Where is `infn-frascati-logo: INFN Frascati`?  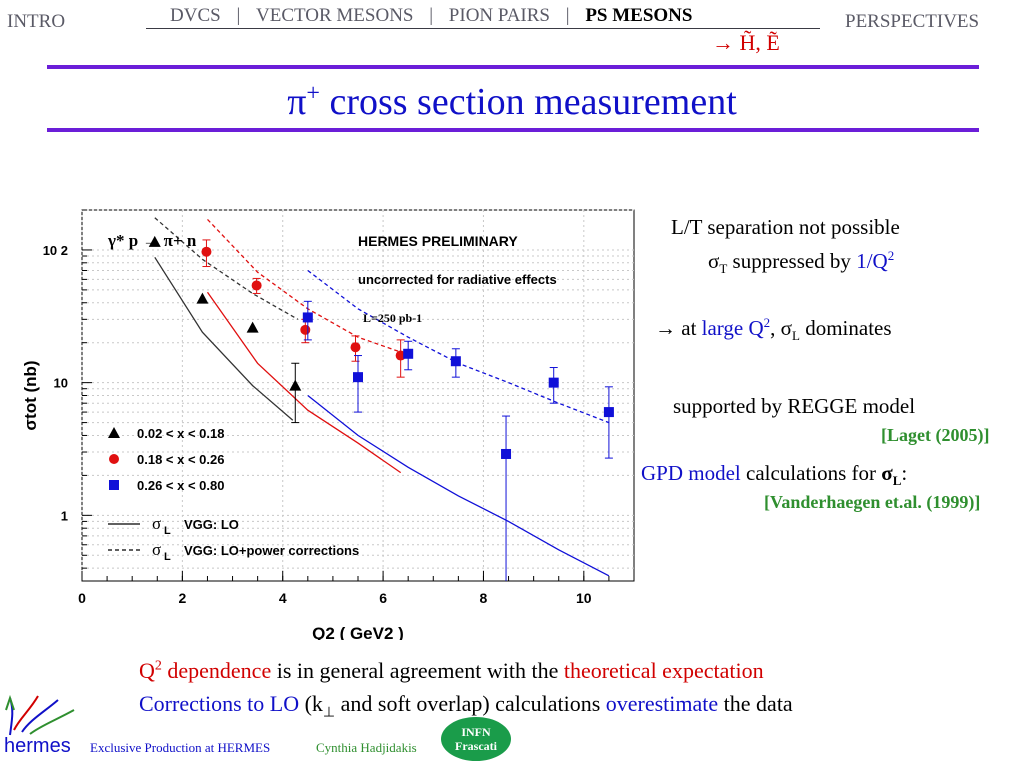
infn-frascati-logo: INFN Frascati is located at coordinates (476, 739).